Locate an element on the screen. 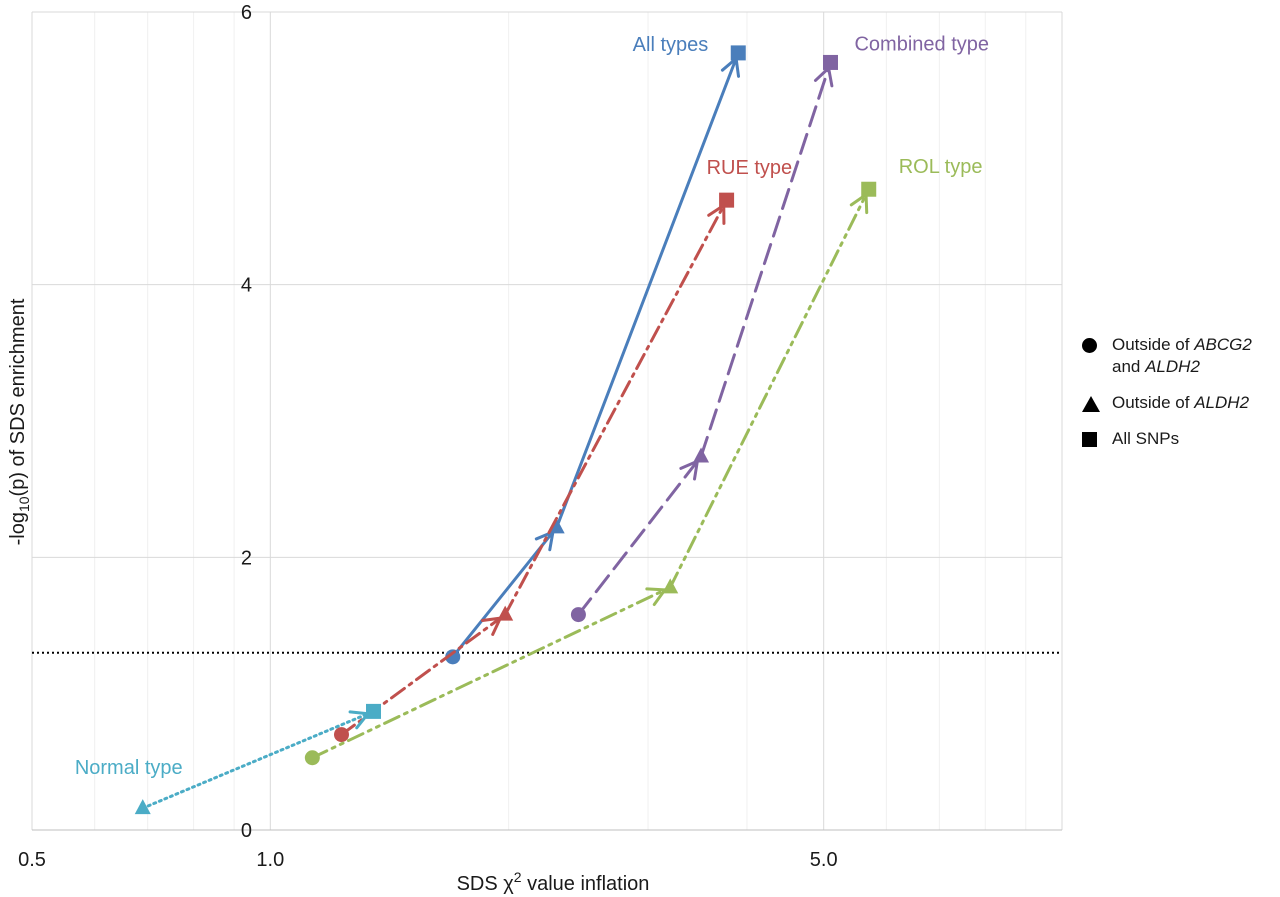  series-normal-type: Normal type is located at coordinates (228, 759).